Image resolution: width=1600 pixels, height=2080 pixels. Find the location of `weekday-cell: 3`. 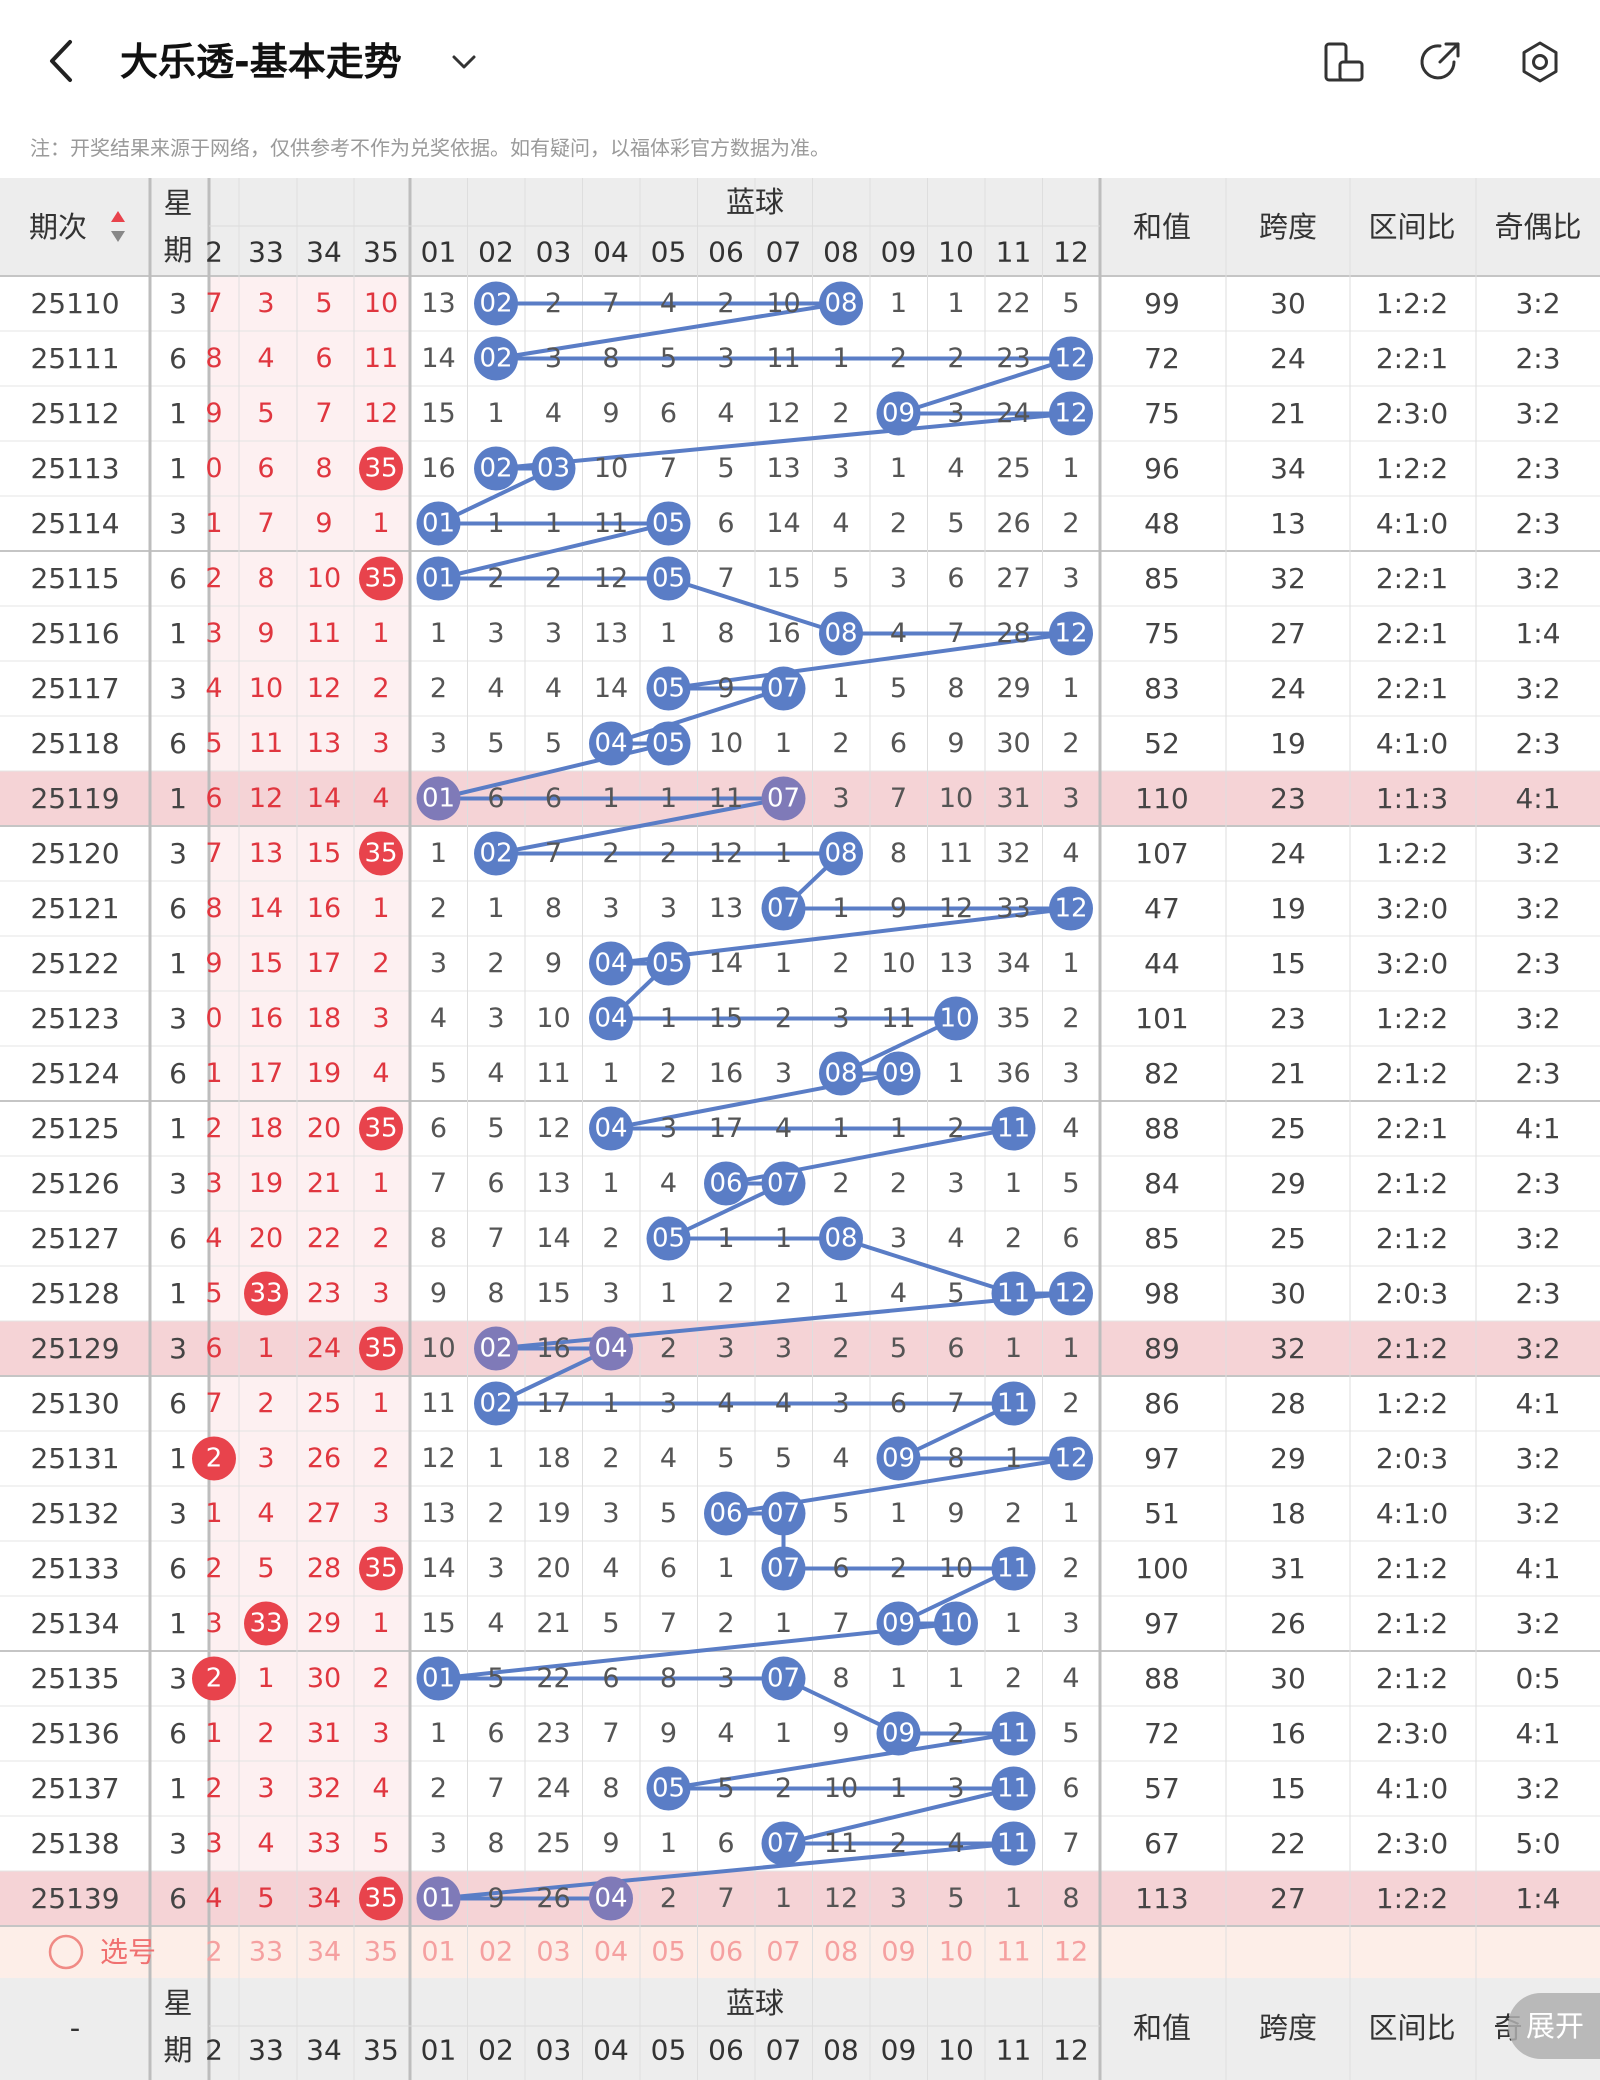

weekday-cell: 3 is located at coordinates (178, 1348).